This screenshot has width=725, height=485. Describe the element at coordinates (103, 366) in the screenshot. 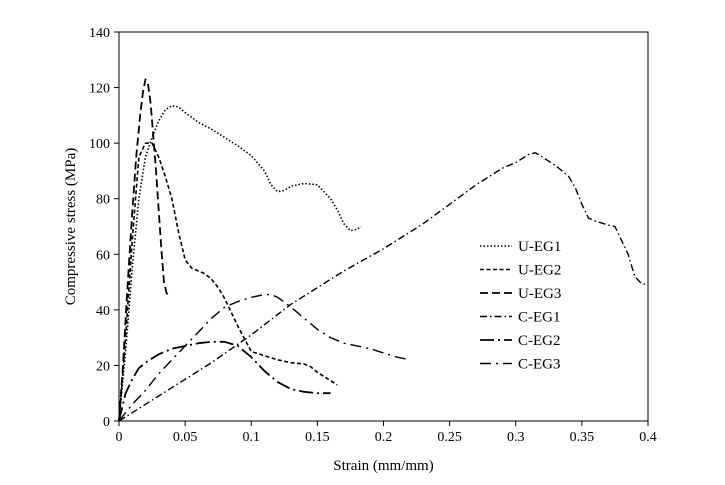

I see `y-tick-label: 20` at that location.